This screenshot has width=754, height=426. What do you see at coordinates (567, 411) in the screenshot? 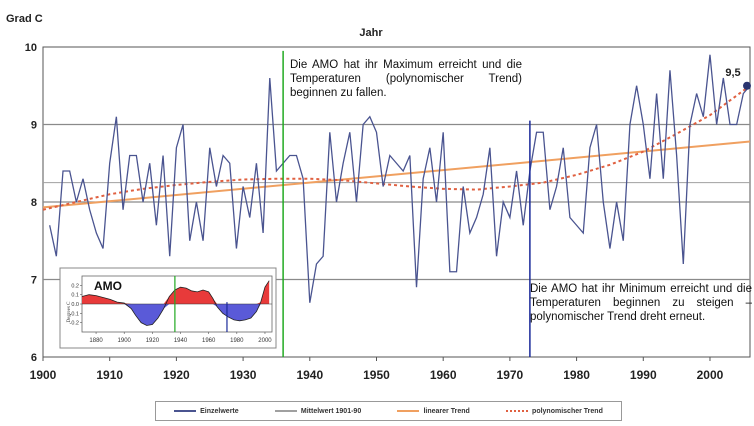
I see `legend-label-polynom: polynomischer Trend` at bounding box center [567, 411].